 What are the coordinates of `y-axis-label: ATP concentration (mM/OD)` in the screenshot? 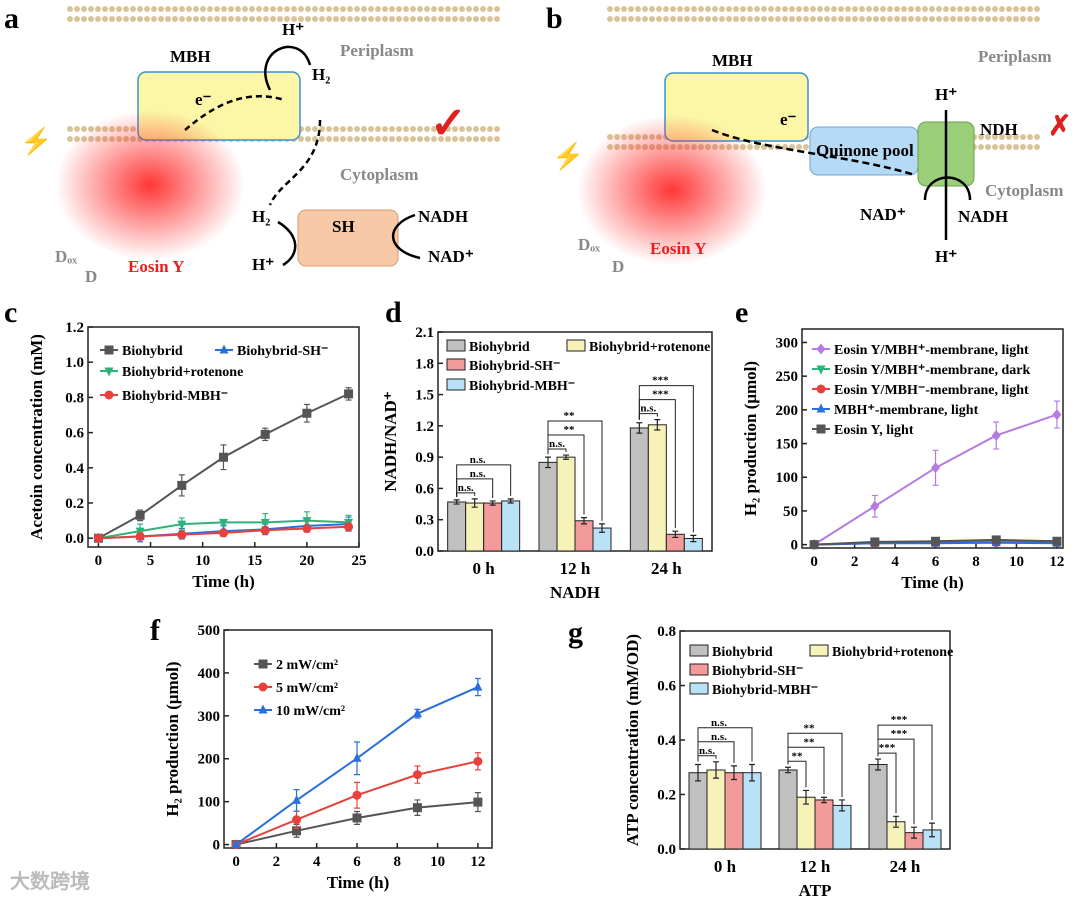 It's located at (632, 740).